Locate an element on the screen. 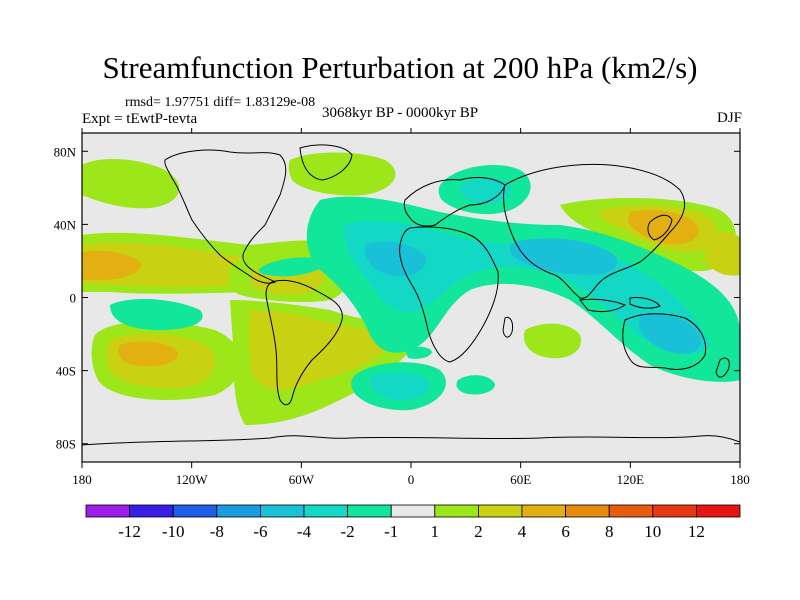  stats-line: rmsd= 1.97751 diff= 1.83129e-08 is located at coordinates (220, 102).